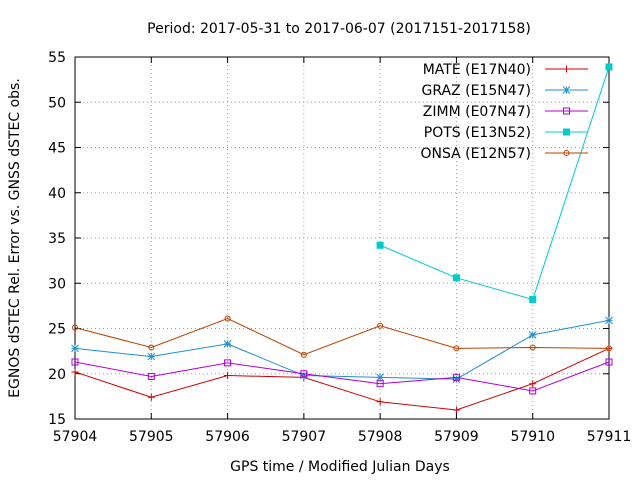 The height and width of the screenshot is (480, 640). Describe the element at coordinates (504, 154) in the screenshot. I see `legend-item-onsa: ONSA (E12N57)` at that location.